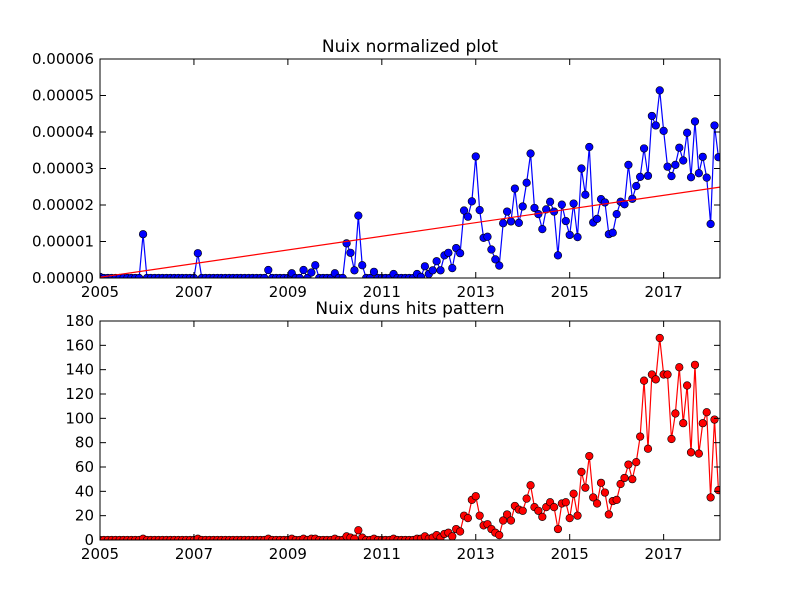  What do you see at coordinates (84, 443) in the screenshot?
I see `bottom-chart-y-tick-label: 80` at bounding box center [84, 443].